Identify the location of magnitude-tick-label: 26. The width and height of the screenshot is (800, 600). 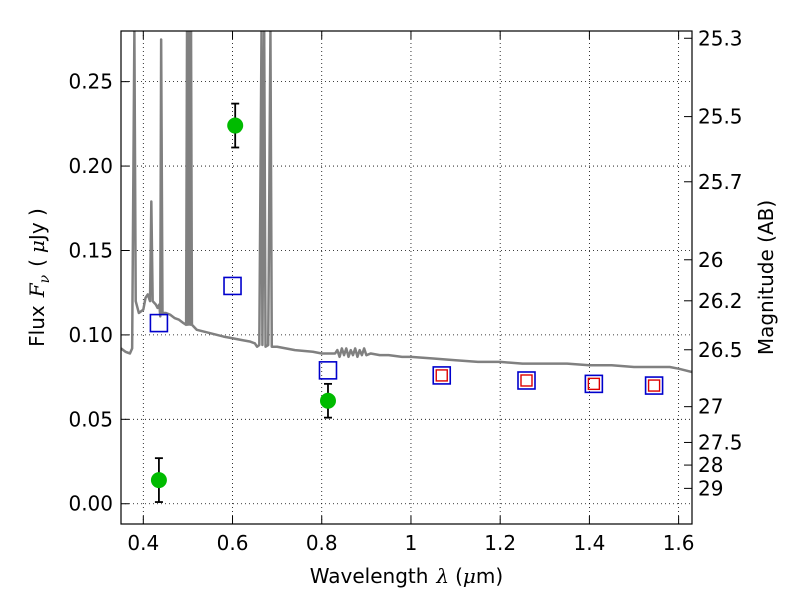
(710, 260).